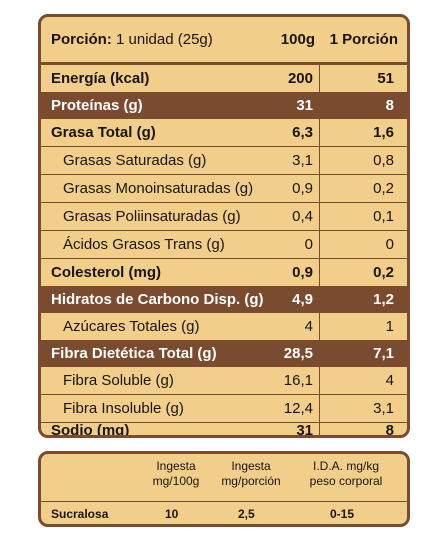 The height and width of the screenshot is (549, 447). Describe the element at coordinates (224, 380) in the screenshot. I see `table-row-soluble-fiber: Fibra Soluble (g) 16,1 4` at that location.